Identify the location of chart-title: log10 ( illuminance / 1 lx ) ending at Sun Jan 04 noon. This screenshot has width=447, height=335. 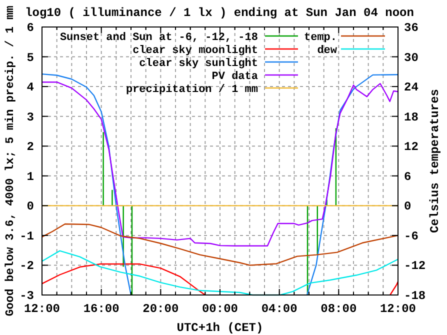
(219, 13).